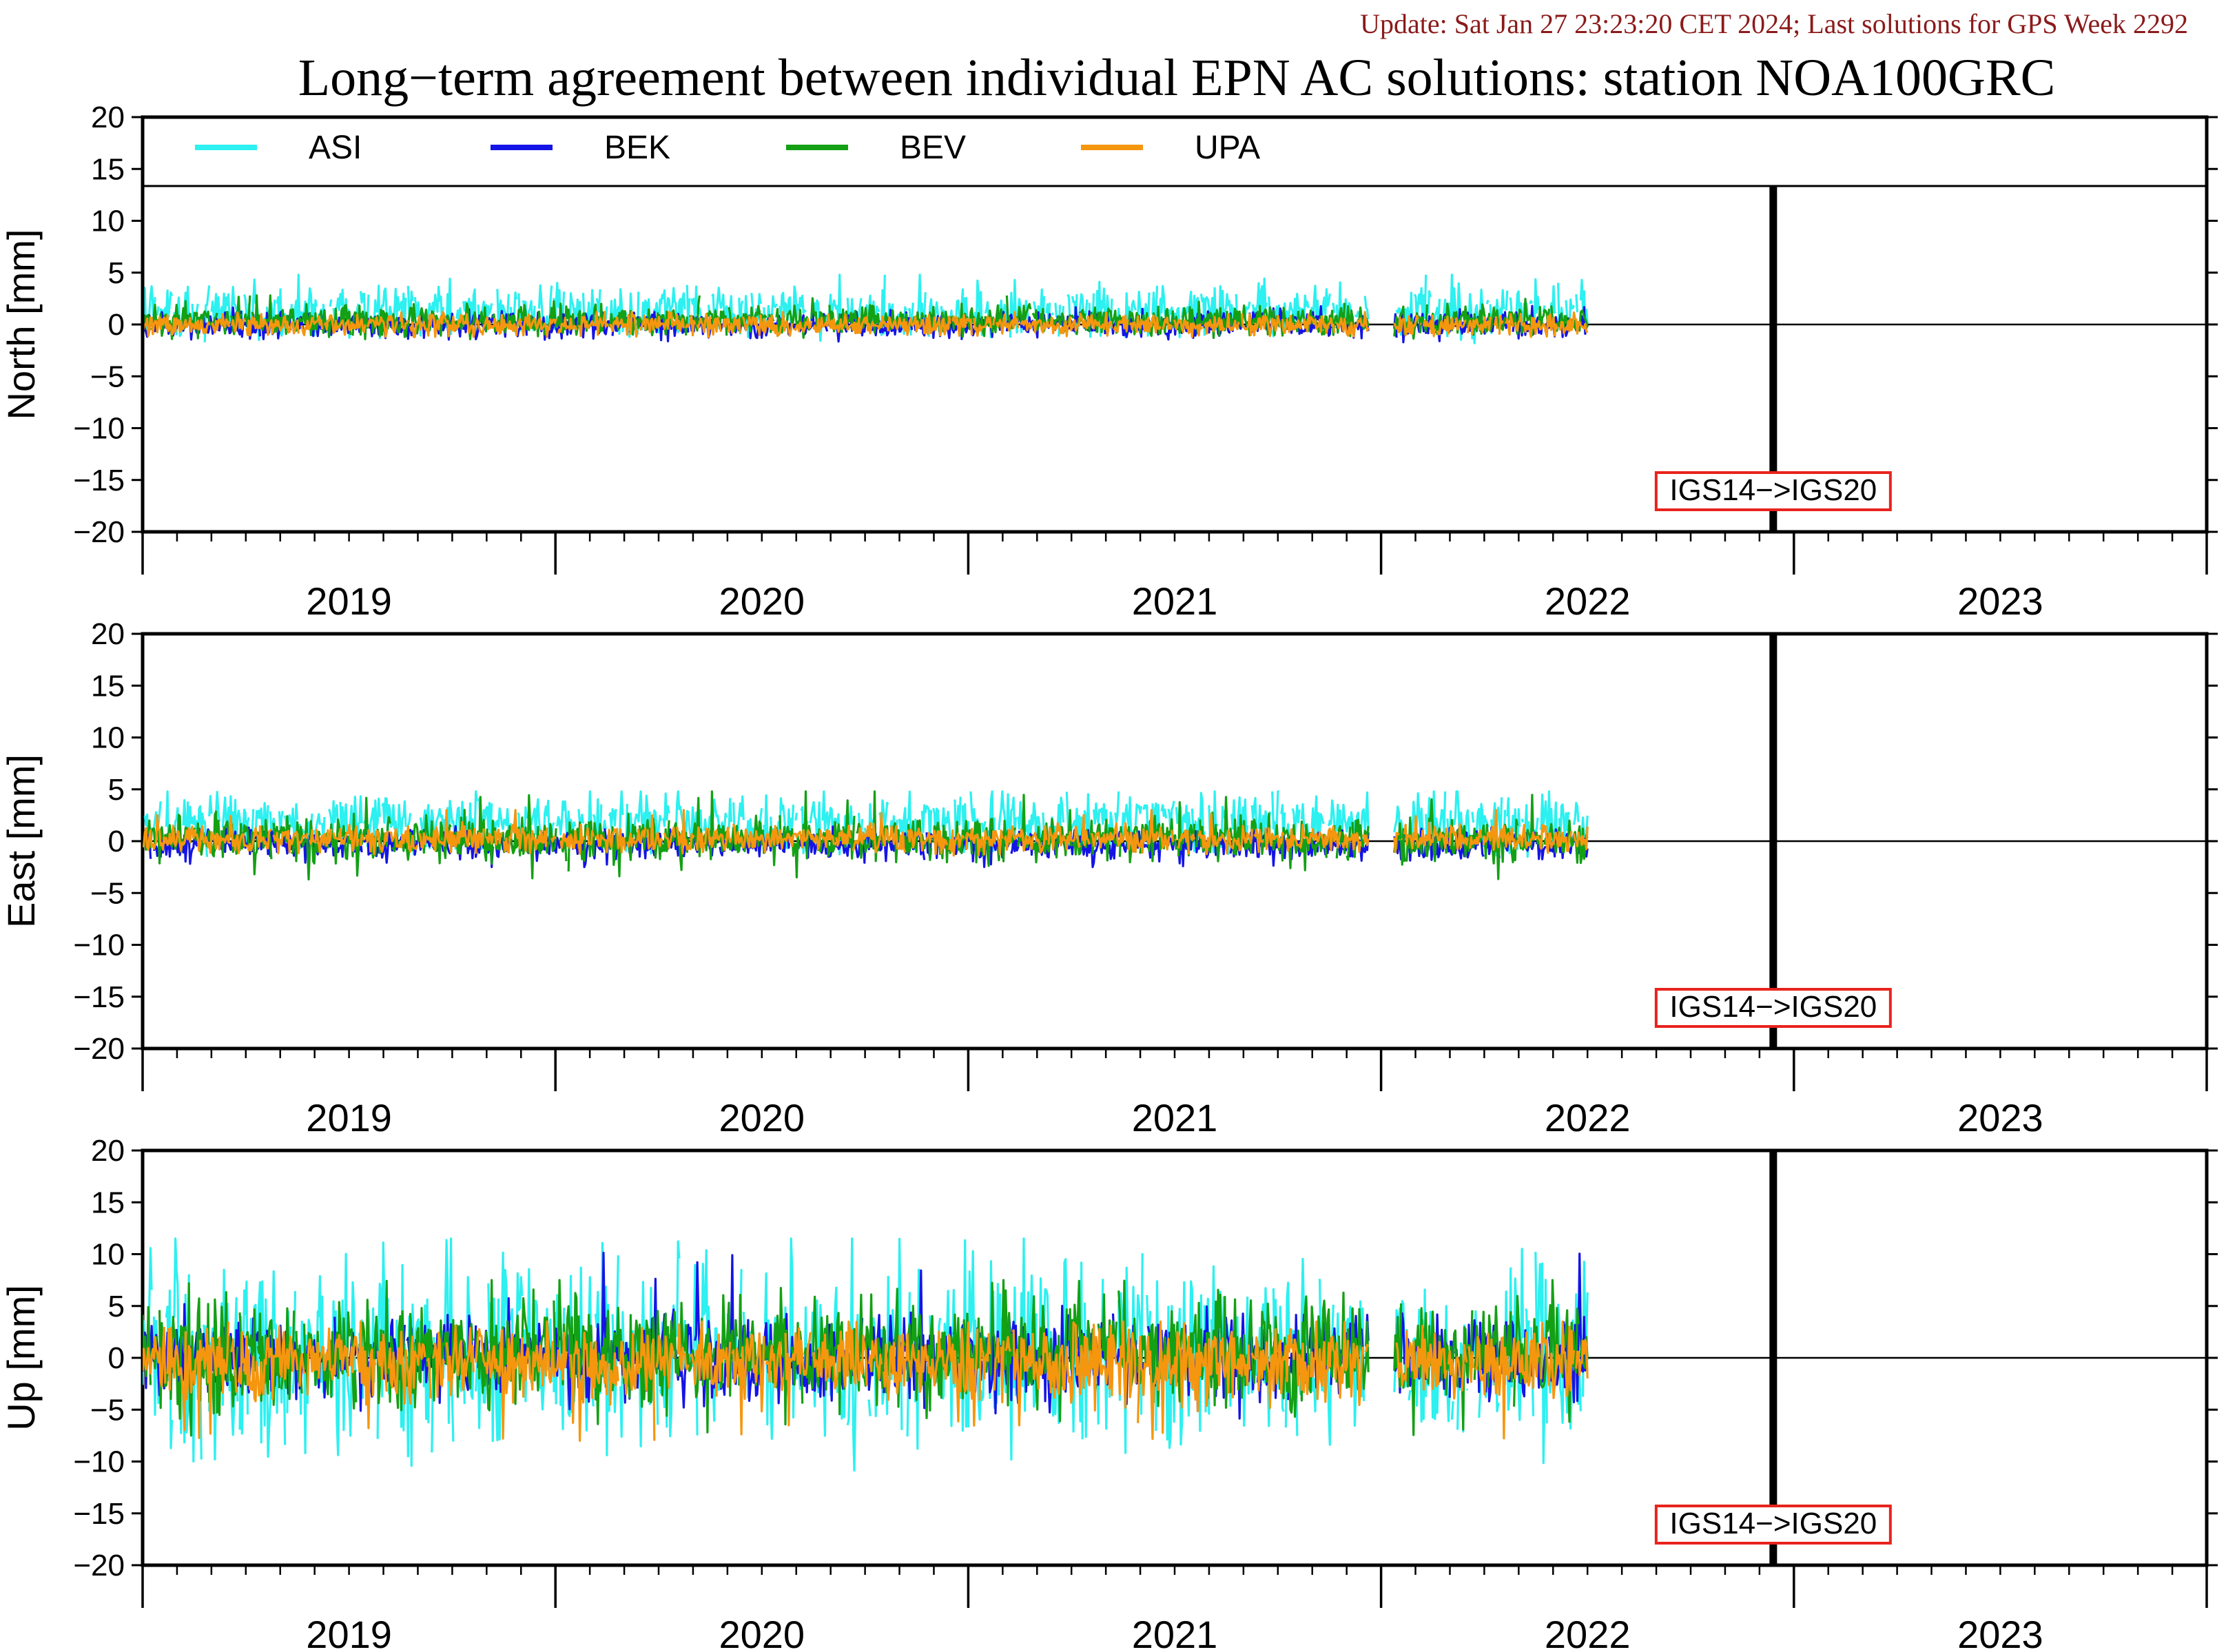  What do you see at coordinates (21, 841) in the screenshot?
I see `y-axis-label: East [mm]` at bounding box center [21, 841].